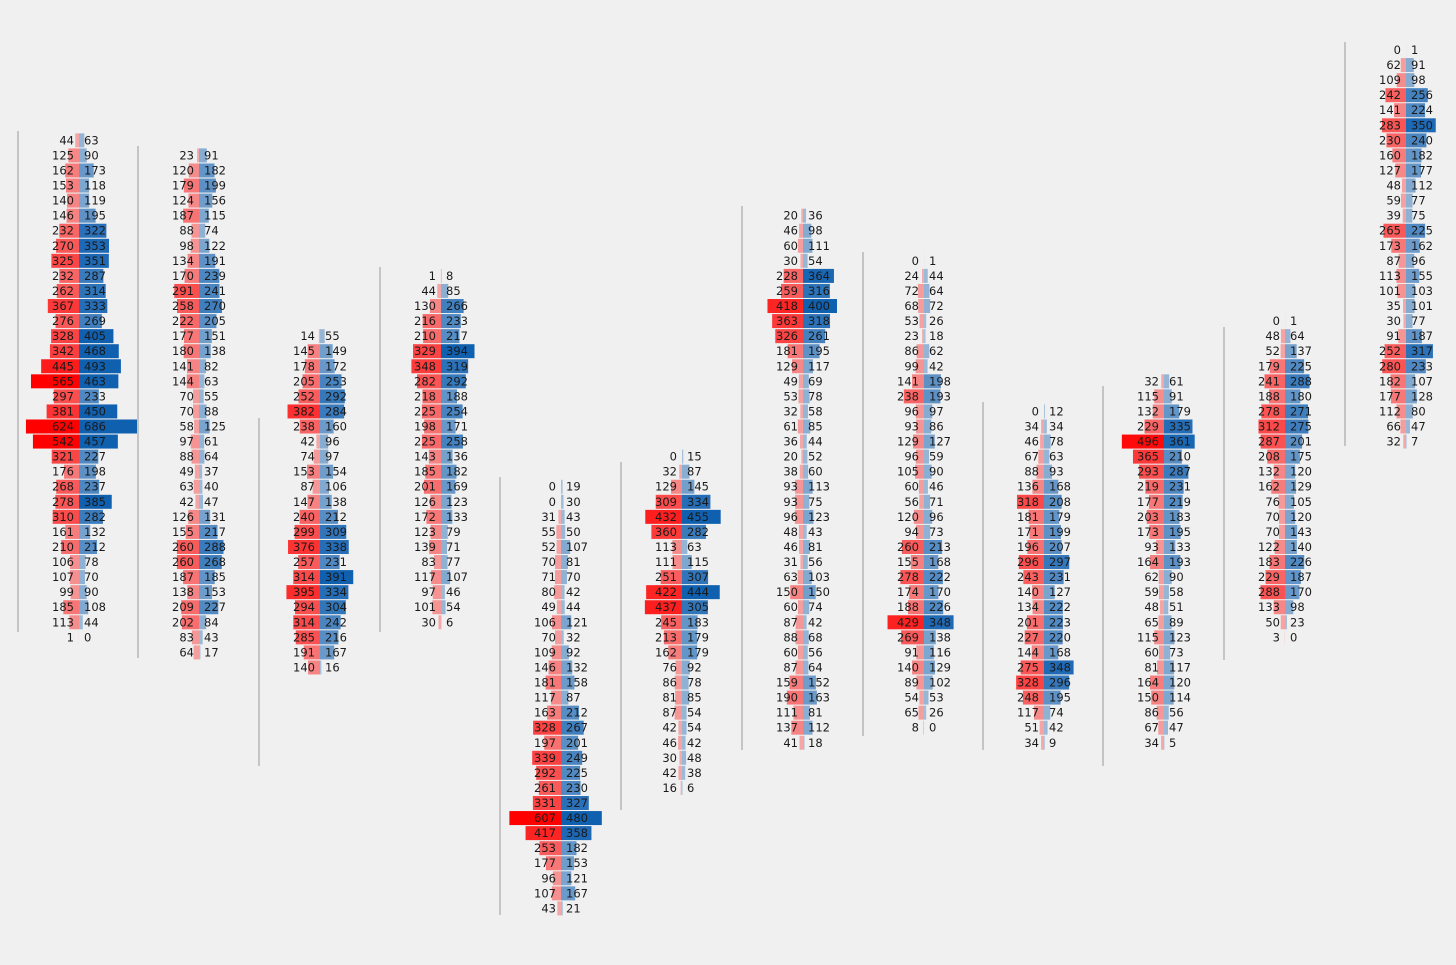  What do you see at coordinates (676, 607) in the screenshot?
I see `price-row: 437 305` at bounding box center [676, 607].